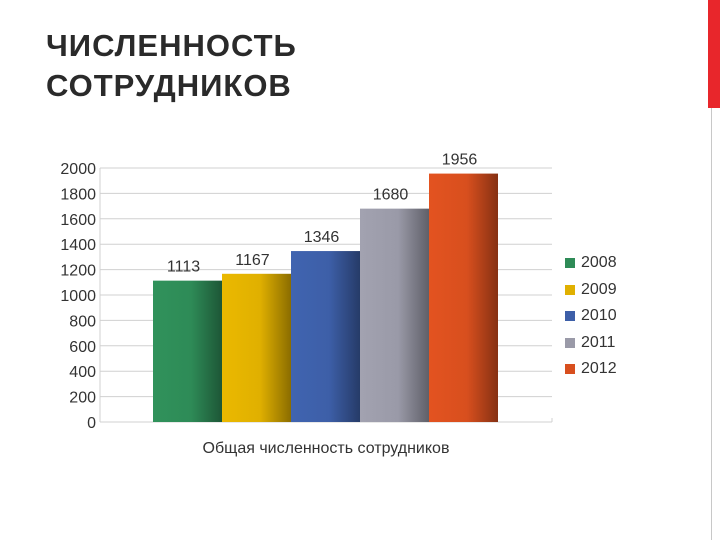 Image resolution: width=720 pixels, height=540 pixels. I want to click on chart-legend: 2008 2009 2010 2011 2012, so click(591, 316).